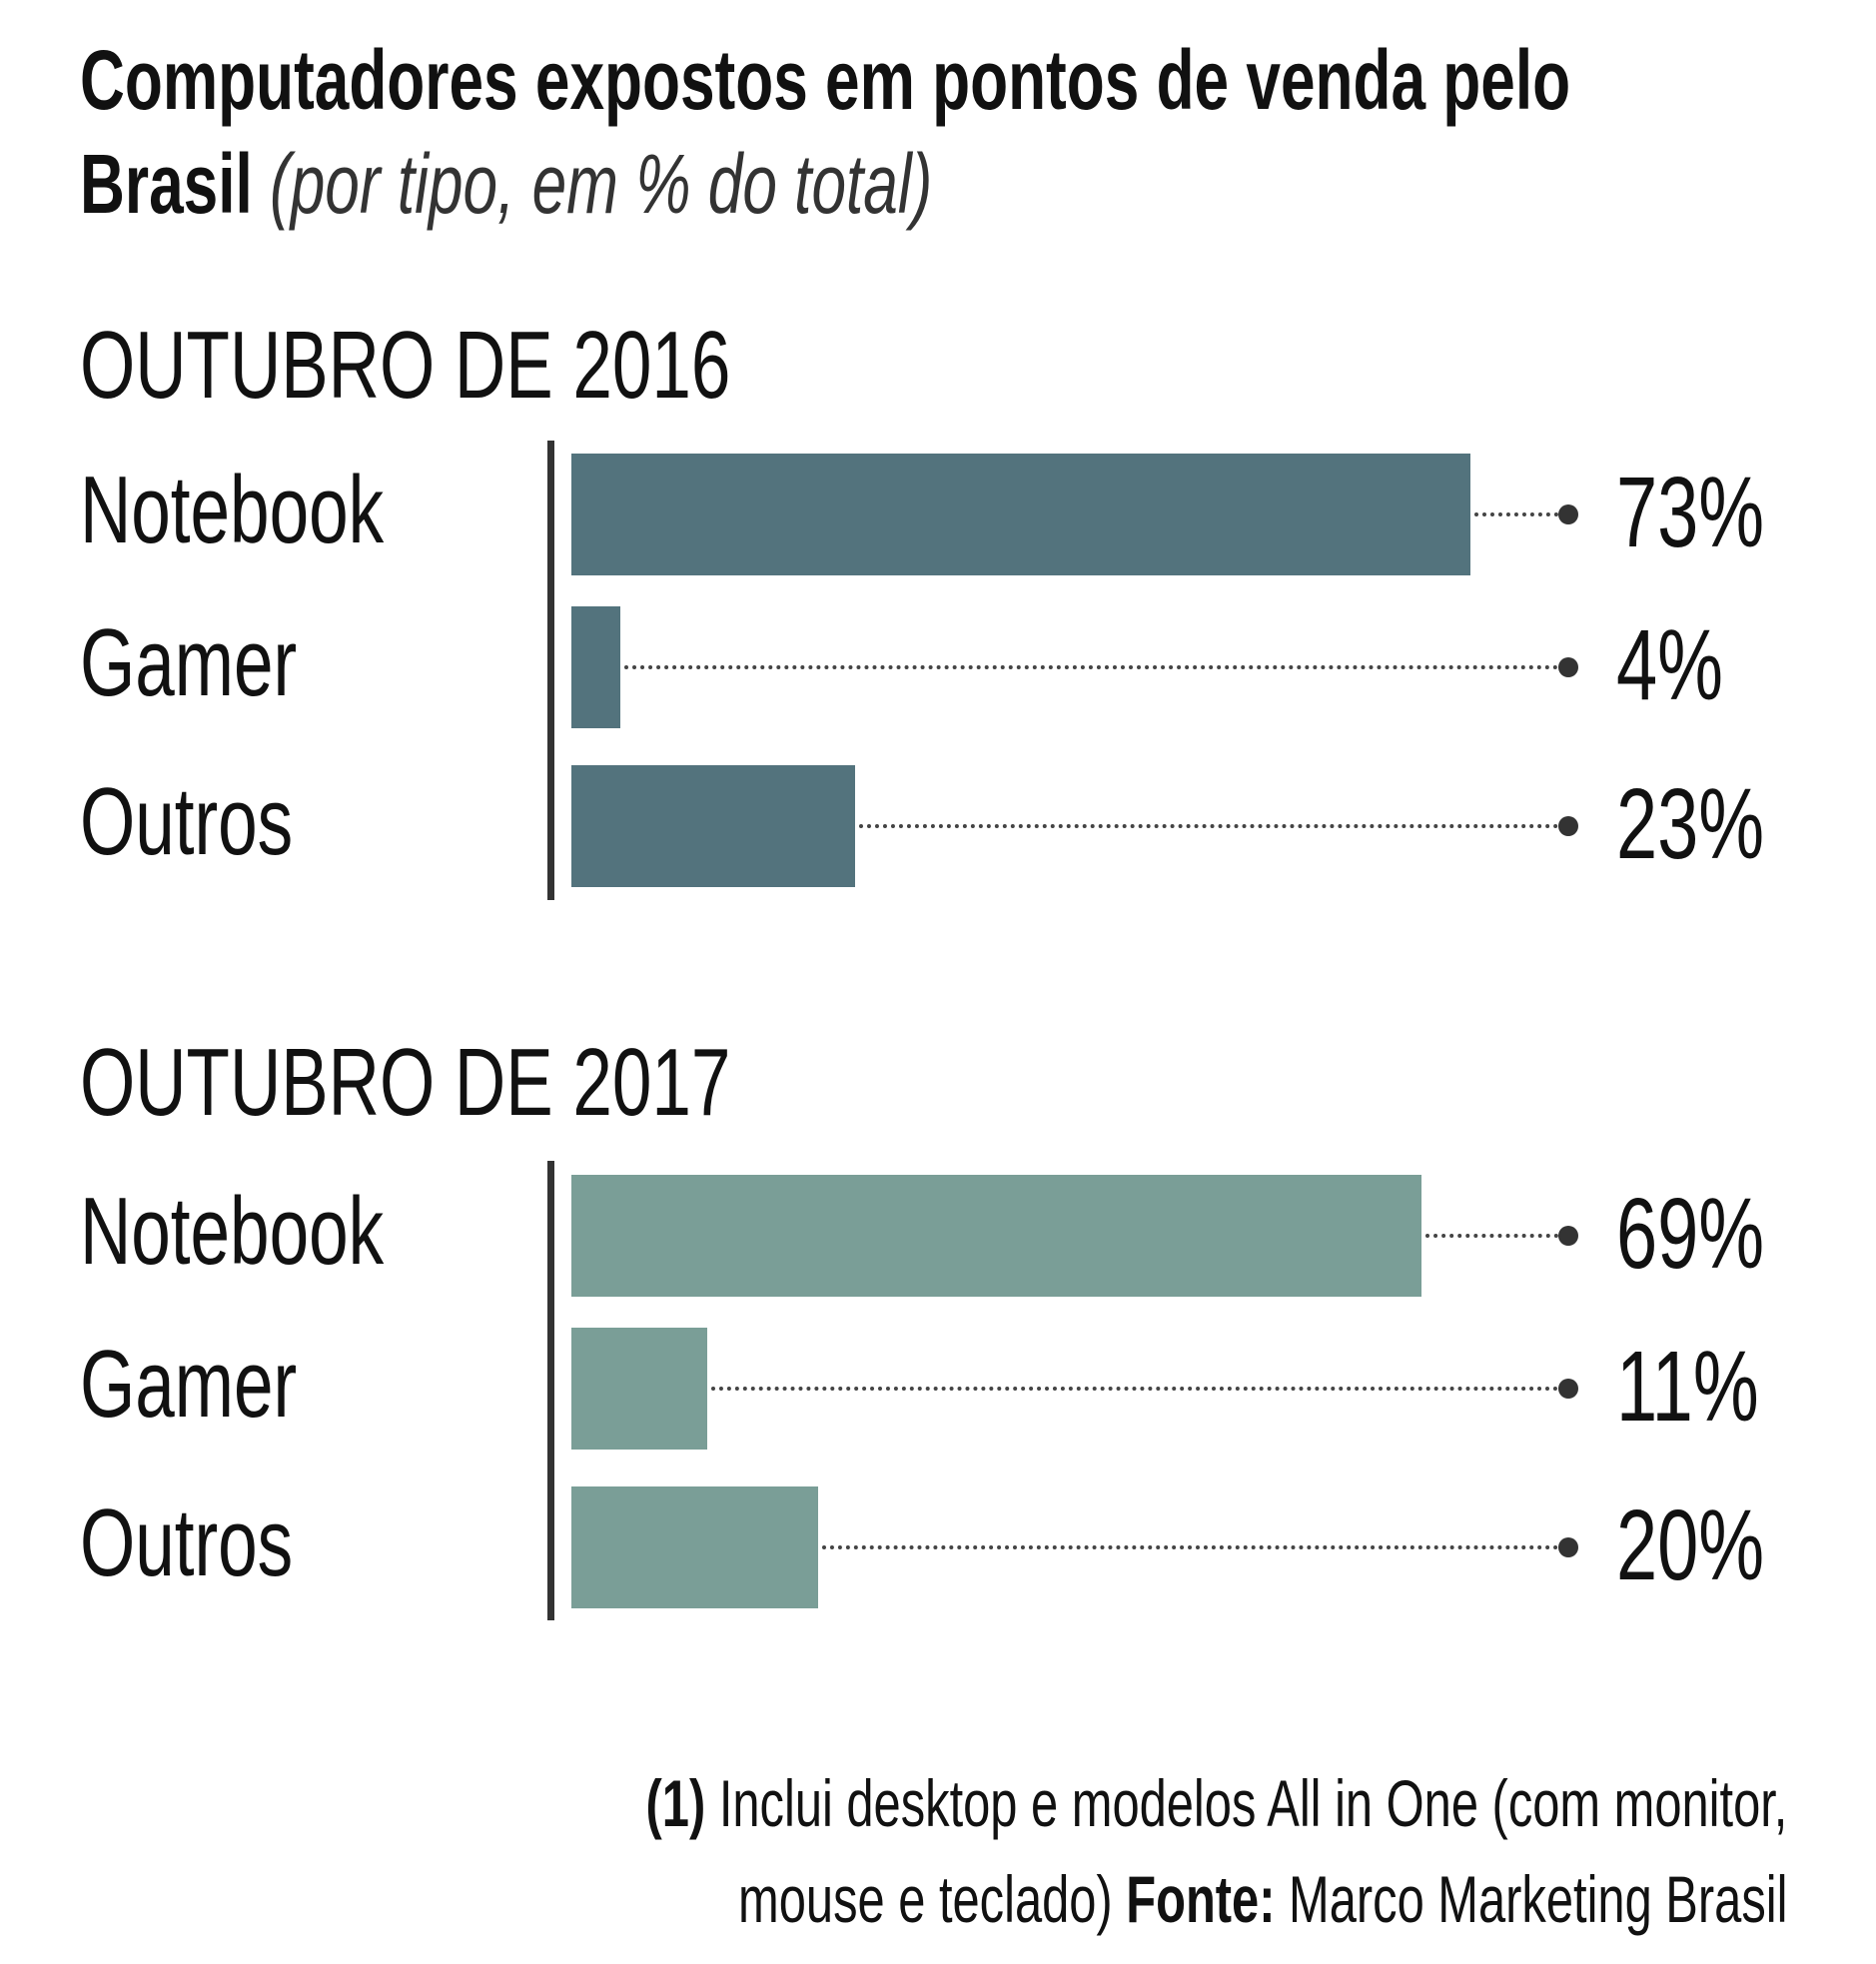  What do you see at coordinates (1690, 1234) in the screenshot?
I see `value-label-text: 69%` at bounding box center [1690, 1234].